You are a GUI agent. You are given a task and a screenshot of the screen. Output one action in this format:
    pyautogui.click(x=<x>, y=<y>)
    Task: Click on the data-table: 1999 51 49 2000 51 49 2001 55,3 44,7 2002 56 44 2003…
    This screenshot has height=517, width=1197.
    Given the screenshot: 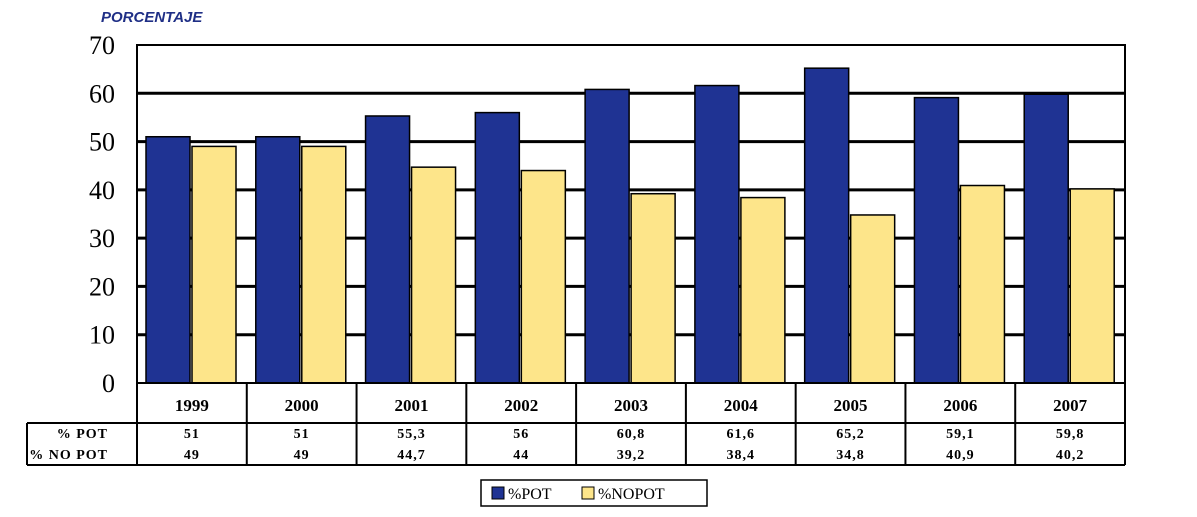 What is the action you would take?
    pyautogui.click(x=576, y=424)
    